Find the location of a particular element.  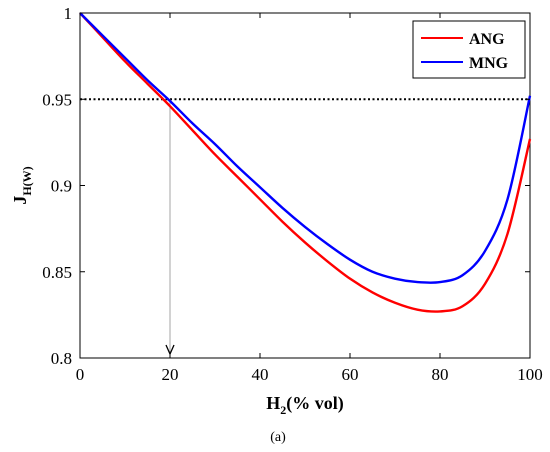

legend-label-ang: ANG is located at coordinates (487, 39).